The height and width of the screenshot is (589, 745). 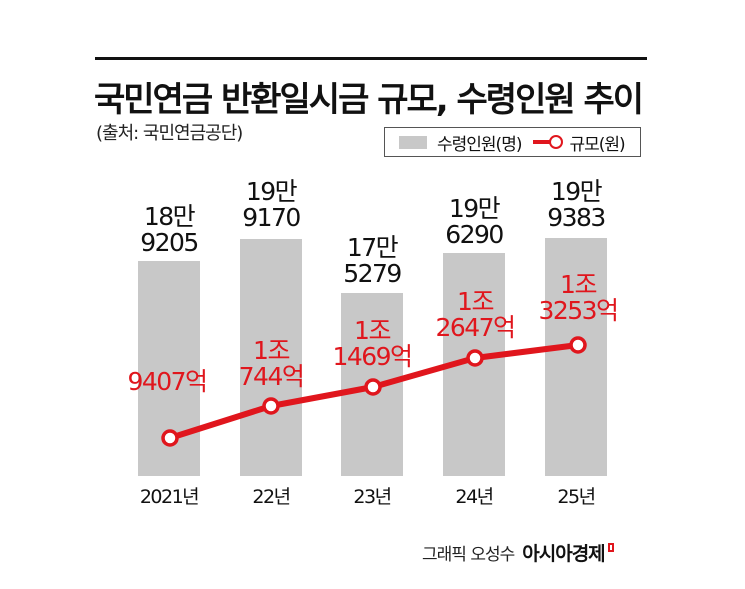 What do you see at coordinates (548, 142) in the screenshot?
I see `line-marker-icon` at bounding box center [548, 142].